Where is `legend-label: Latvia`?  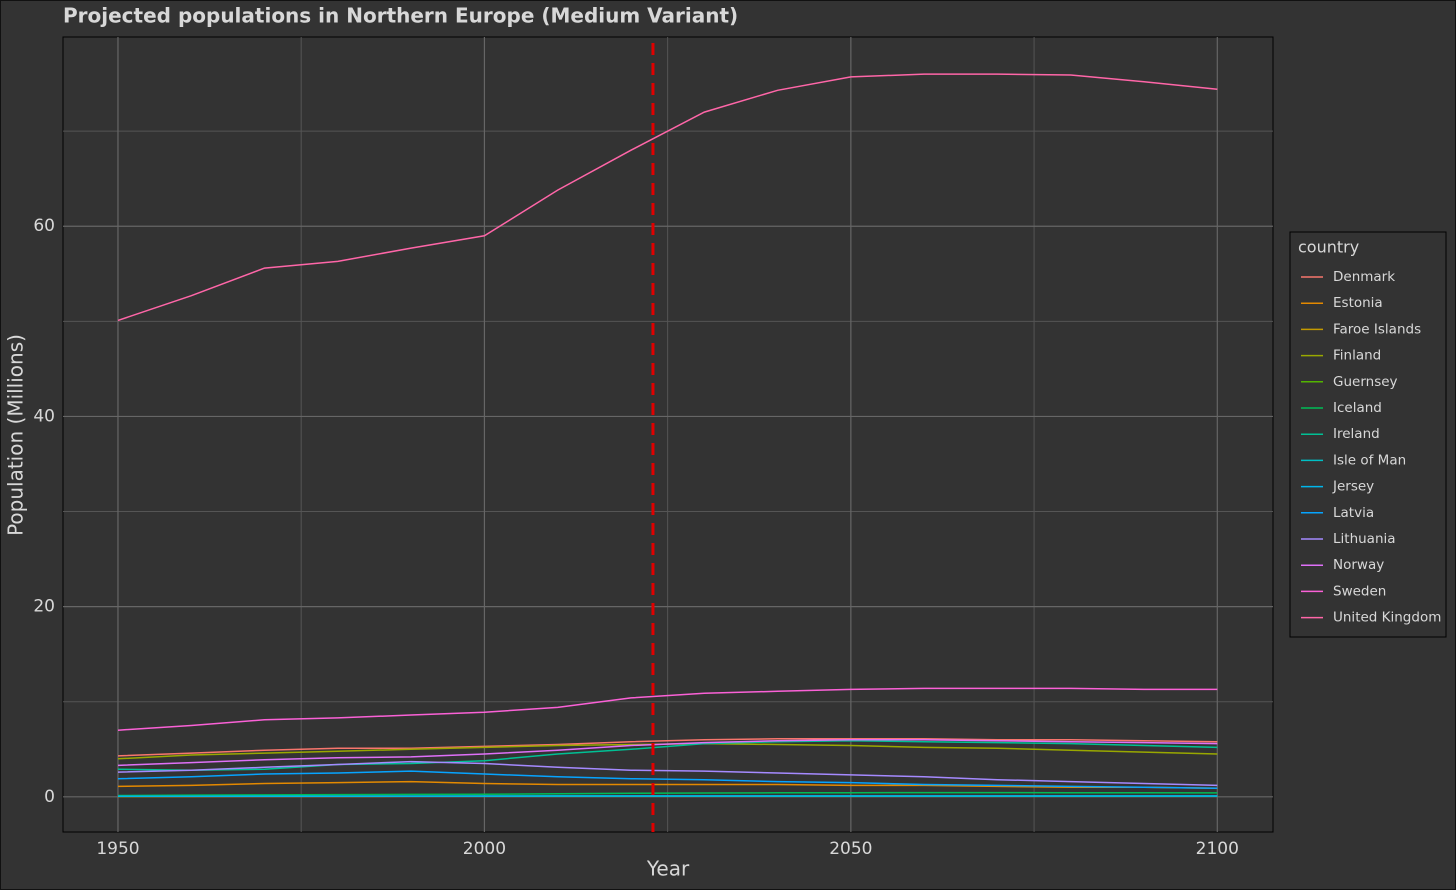
legend-label: Latvia is located at coordinates (1353, 513).